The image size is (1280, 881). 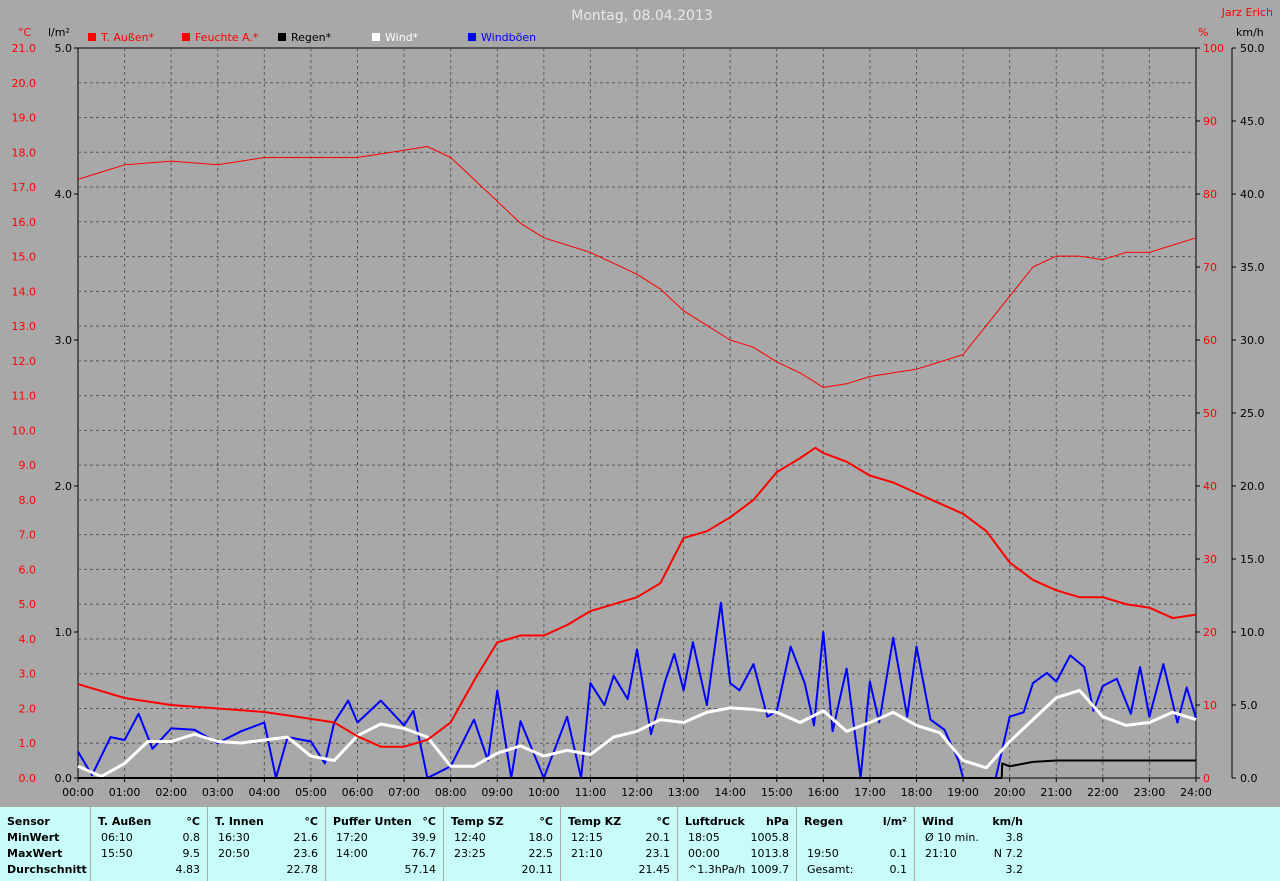 What do you see at coordinates (898, 869) in the screenshot?
I see `stats-value: 0.1` at bounding box center [898, 869].